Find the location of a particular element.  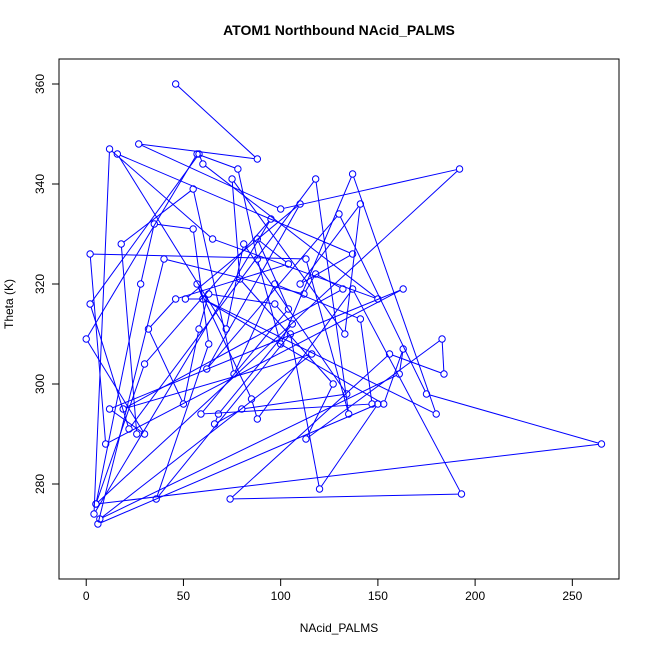

x-tick-label: 0 is located at coordinates (86, 596).